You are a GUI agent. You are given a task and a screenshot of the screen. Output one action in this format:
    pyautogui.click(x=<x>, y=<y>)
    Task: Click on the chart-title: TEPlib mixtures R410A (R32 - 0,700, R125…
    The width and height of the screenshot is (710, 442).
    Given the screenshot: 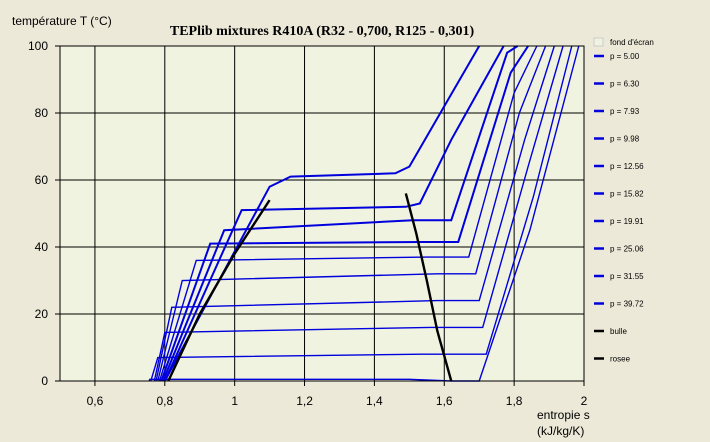 What is the action you would take?
    pyautogui.click(x=322, y=31)
    